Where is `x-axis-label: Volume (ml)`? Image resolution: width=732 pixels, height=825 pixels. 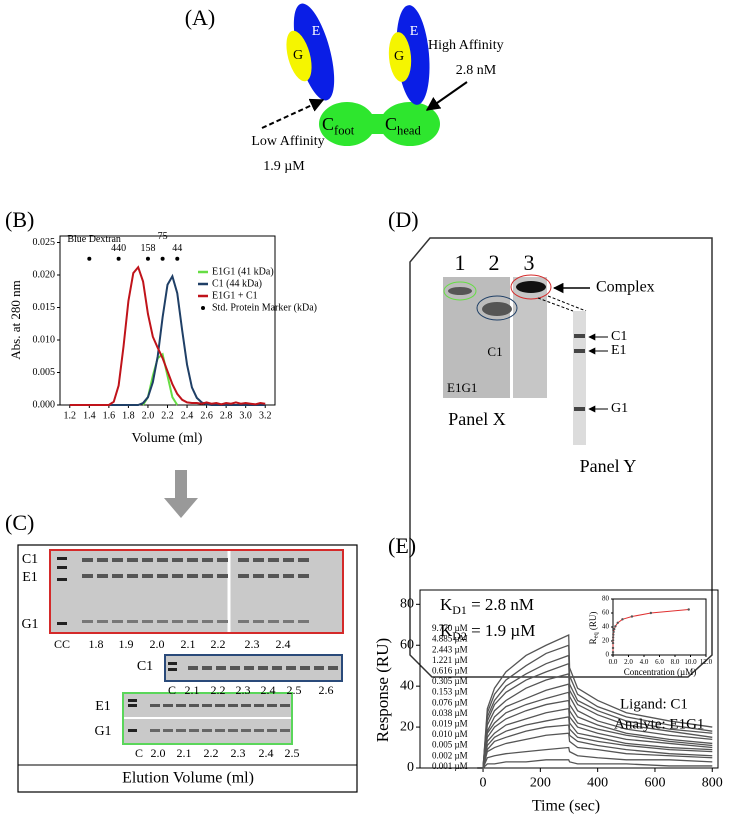 x-axis-label: Volume (ml) is located at coordinates (167, 438).